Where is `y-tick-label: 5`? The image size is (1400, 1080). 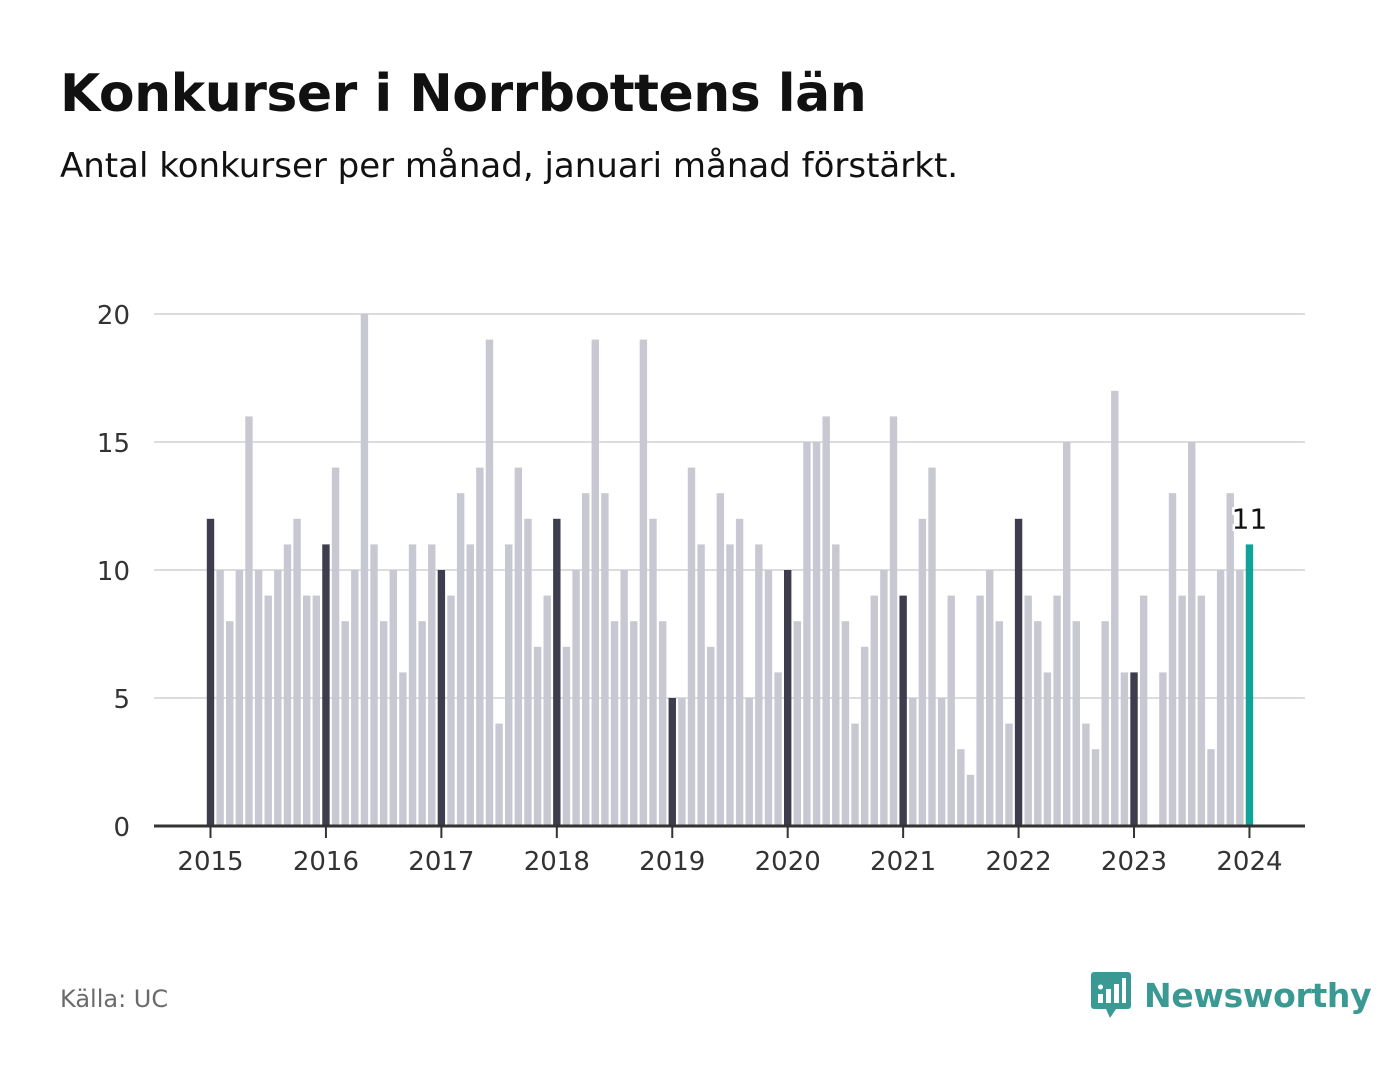 y-tick-label: 5 is located at coordinates (121, 700).